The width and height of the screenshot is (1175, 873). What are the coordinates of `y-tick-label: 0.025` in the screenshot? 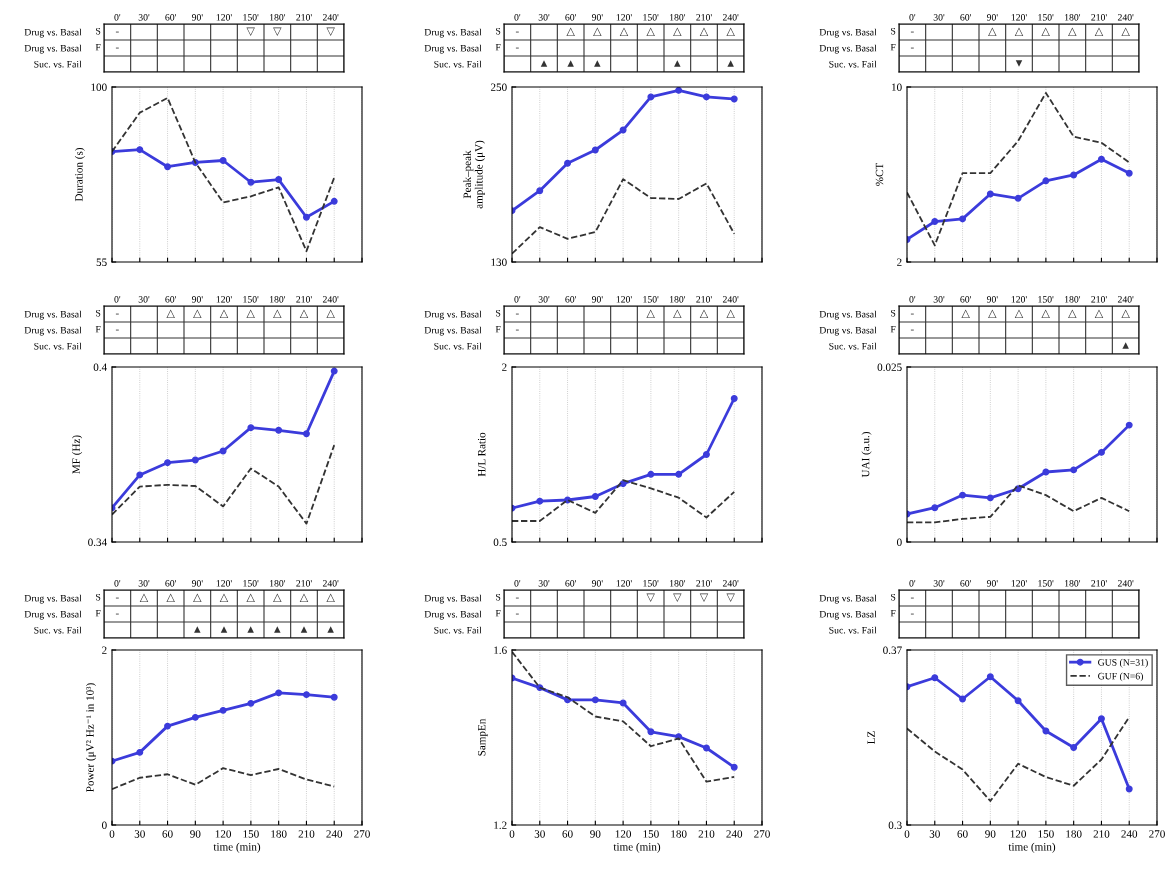 It's located at (889, 367).